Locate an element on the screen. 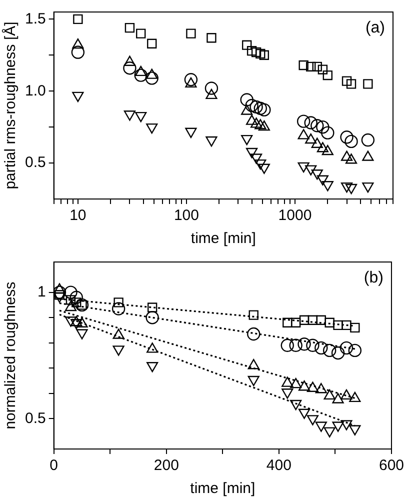 This screenshot has height=500, width=407. x-tick-label: 100 is located at coordinates (186, 215).